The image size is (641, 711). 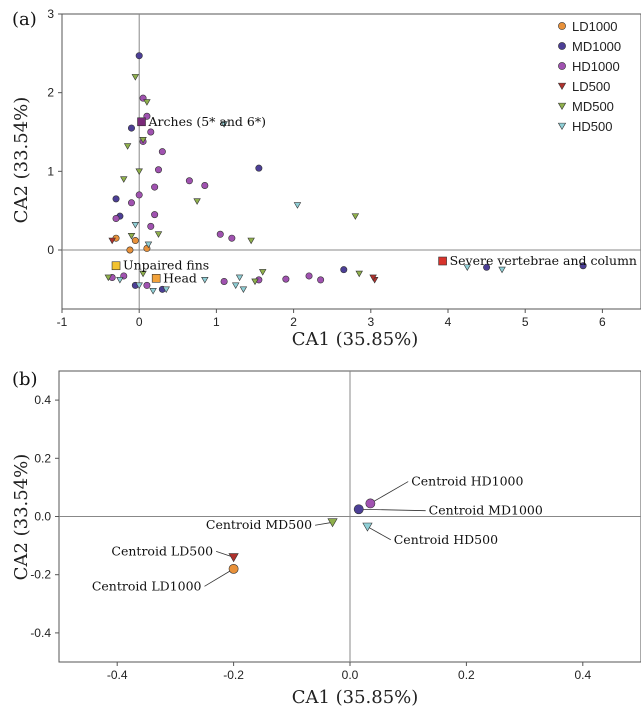 I want to click on centroid-label: Centroid LD1000, so click(x=147, y=585).